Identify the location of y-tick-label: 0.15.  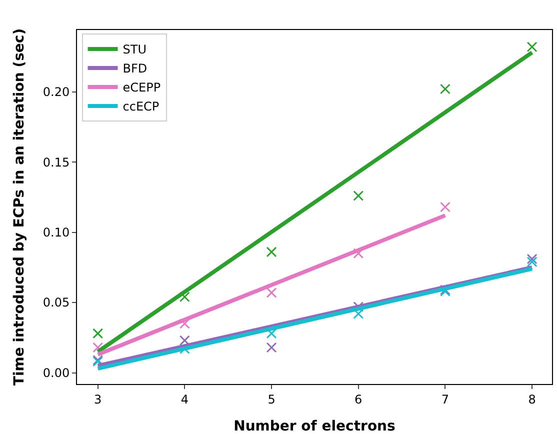
(56, 162).